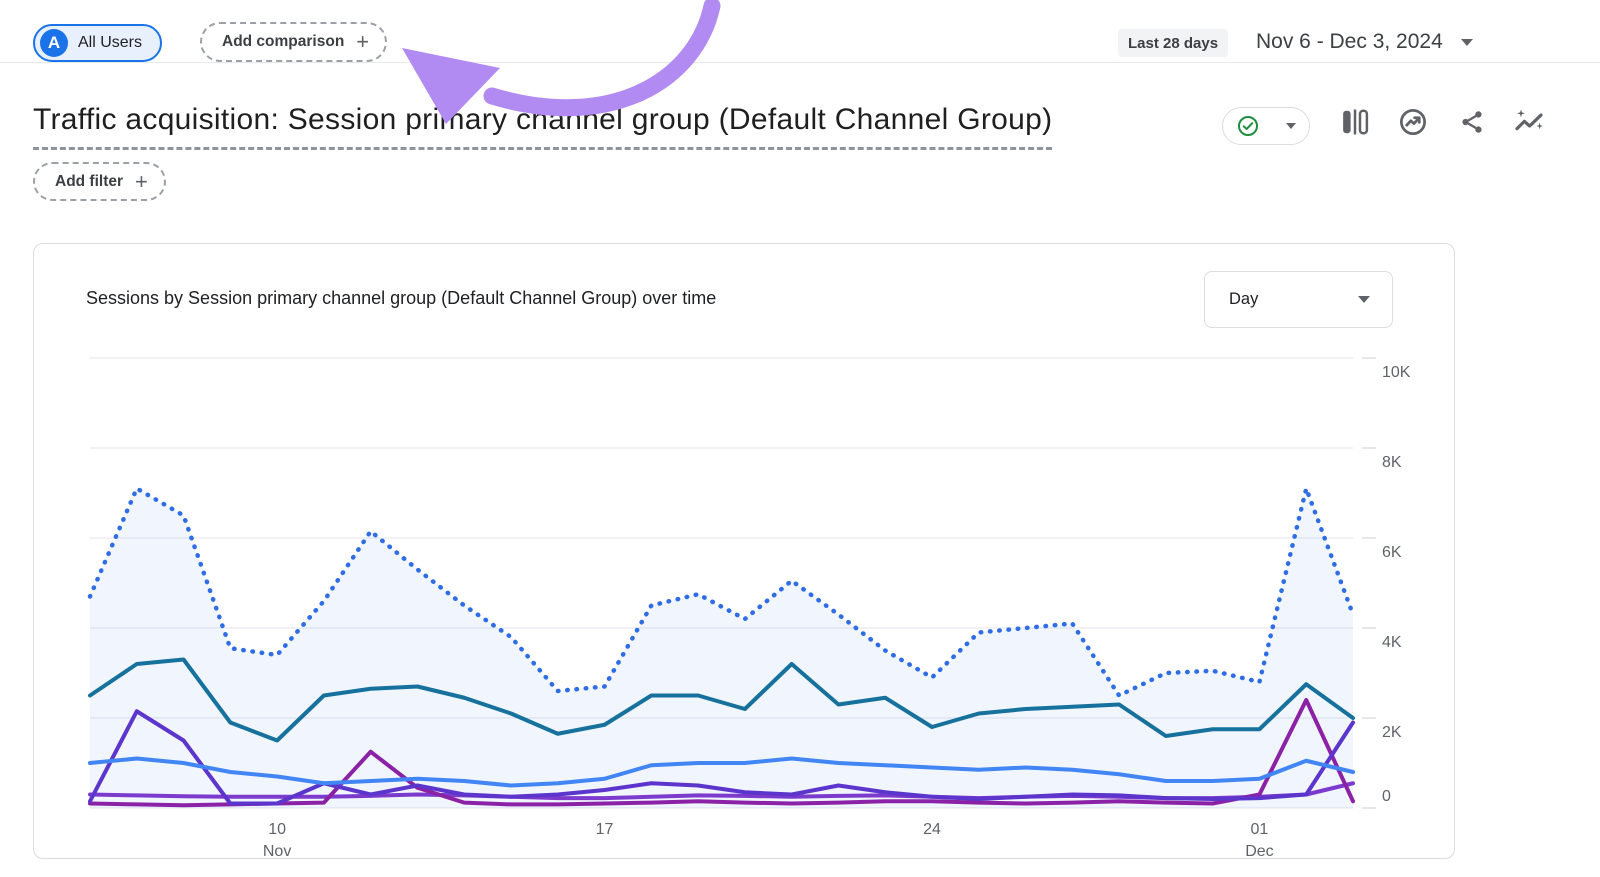 The image size is (1600, 877). What do you see at coordinates (1244, 299) in the screenshot?
I see `granularity-selected-value: Day` at bounding box center [1244, 299].